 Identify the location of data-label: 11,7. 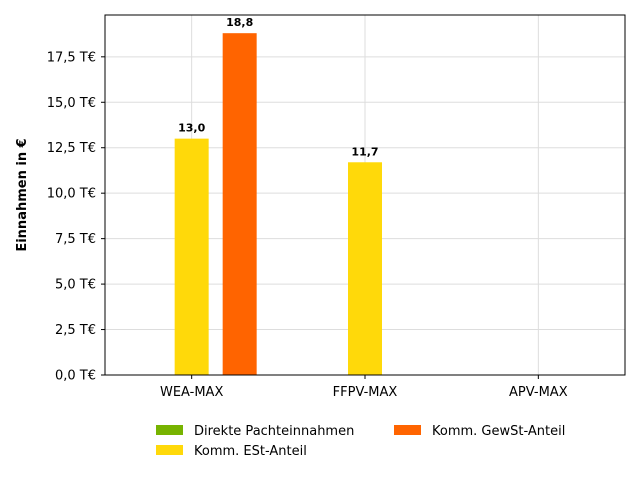
(364, 151).